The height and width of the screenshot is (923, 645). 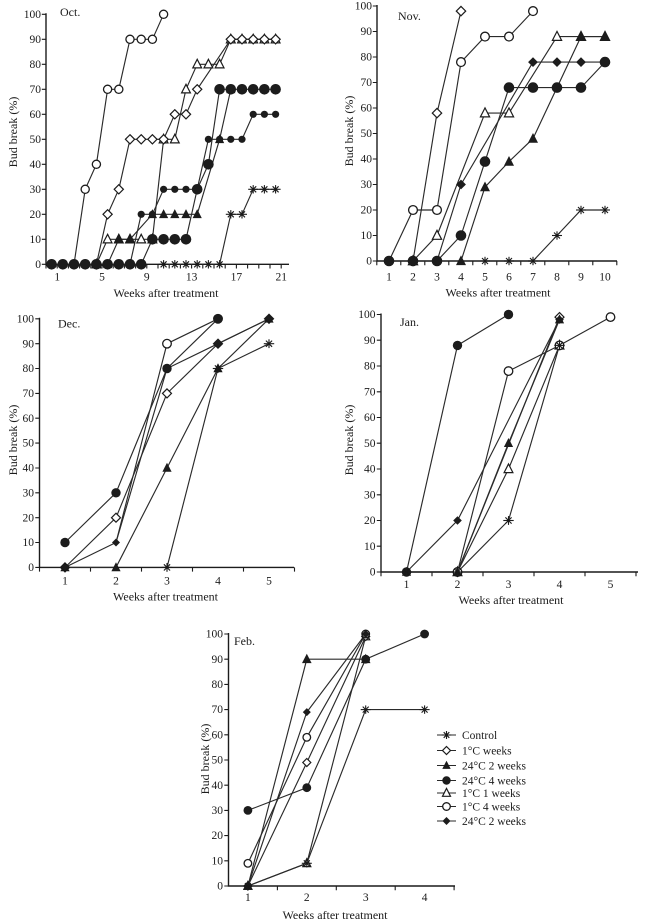 What do you see at coordinates (509, 278) in the screenshot?
I see `svg-text: 6` at bounding box center [509, 278].